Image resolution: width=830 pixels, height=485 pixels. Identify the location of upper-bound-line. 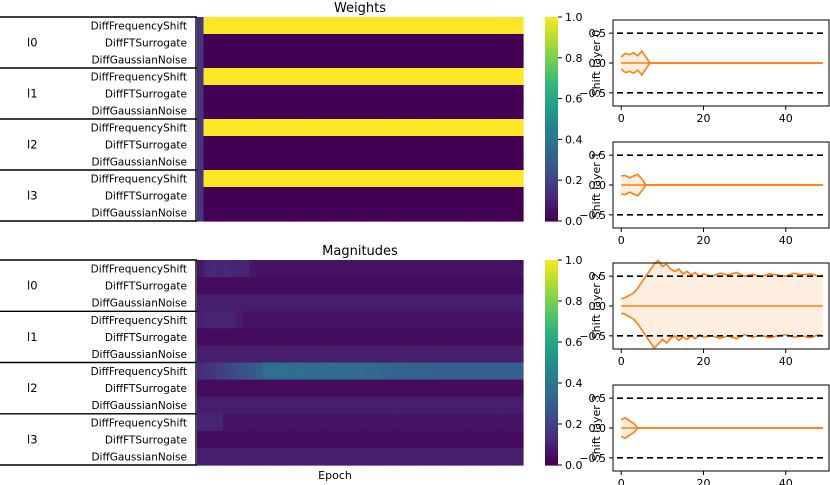
(722, 279).